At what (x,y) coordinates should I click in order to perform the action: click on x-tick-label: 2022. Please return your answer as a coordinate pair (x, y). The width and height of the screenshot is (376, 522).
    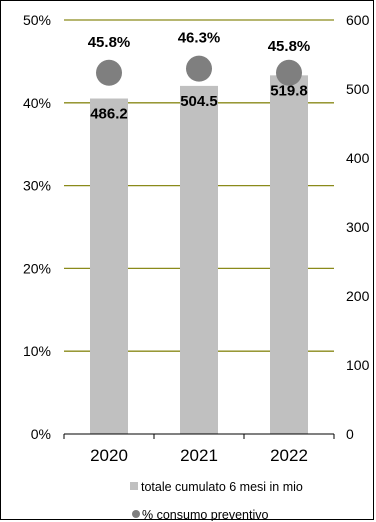
    Looking at the image, I should click on (289, 455).